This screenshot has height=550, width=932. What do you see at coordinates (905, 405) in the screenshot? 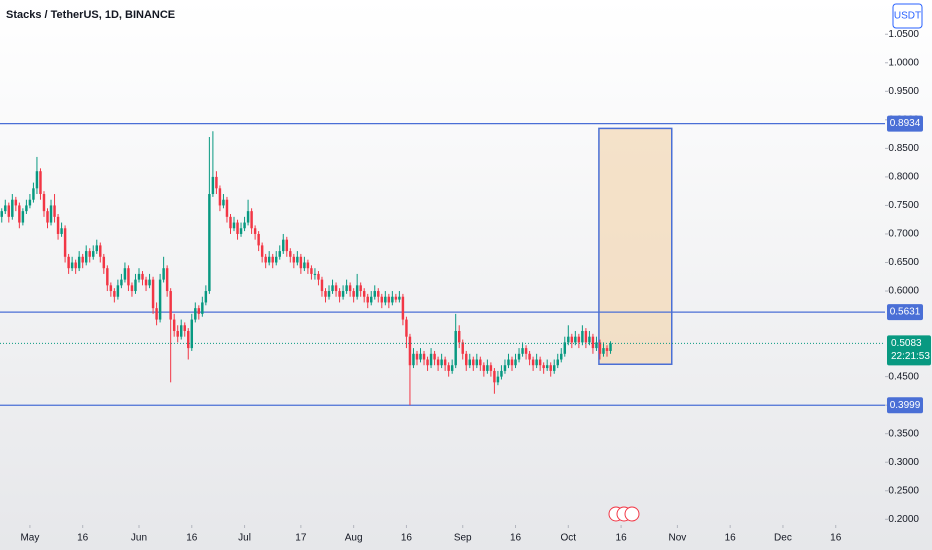
I see `level-tag` at bounding box center [905, 405].